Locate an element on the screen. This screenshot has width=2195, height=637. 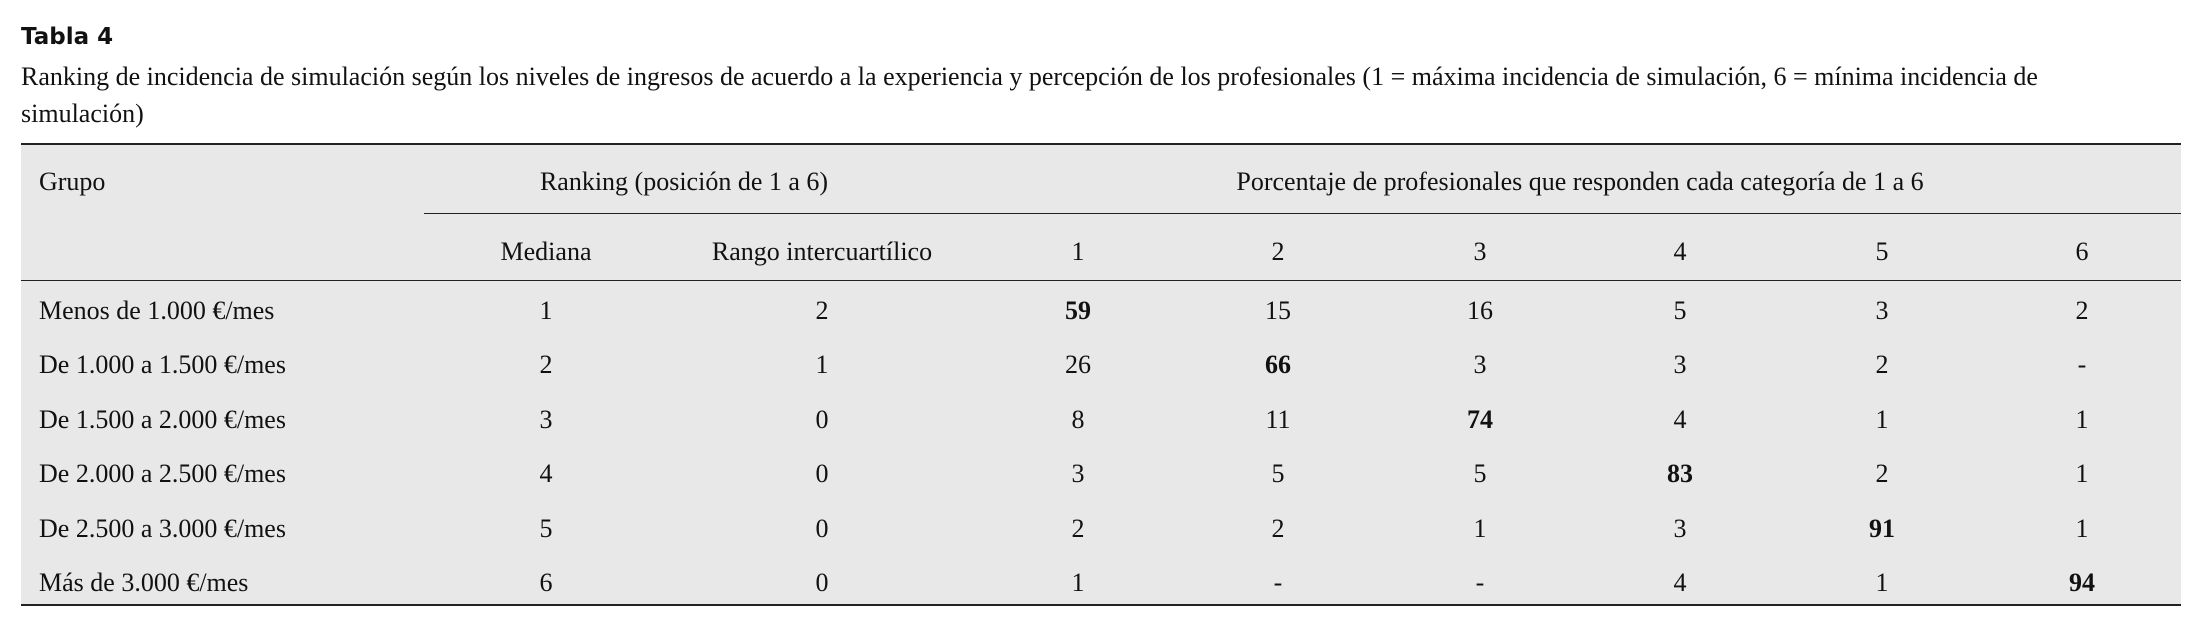
row-label: De 1.000 a 1.500 €/mes is located at coordinates (162, 365).